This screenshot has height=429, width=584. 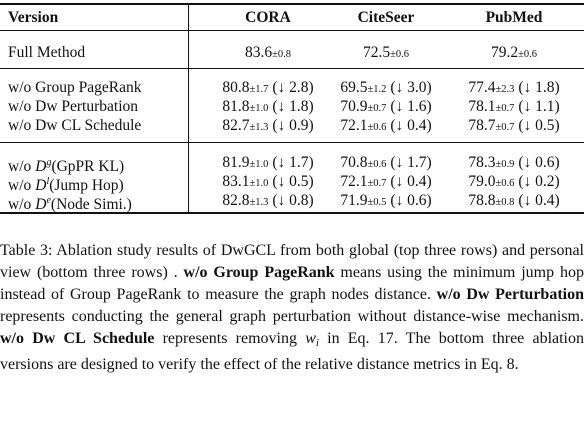 I want to click on label-text: w/o Dw Perturbation, so click(x=73, y=106).